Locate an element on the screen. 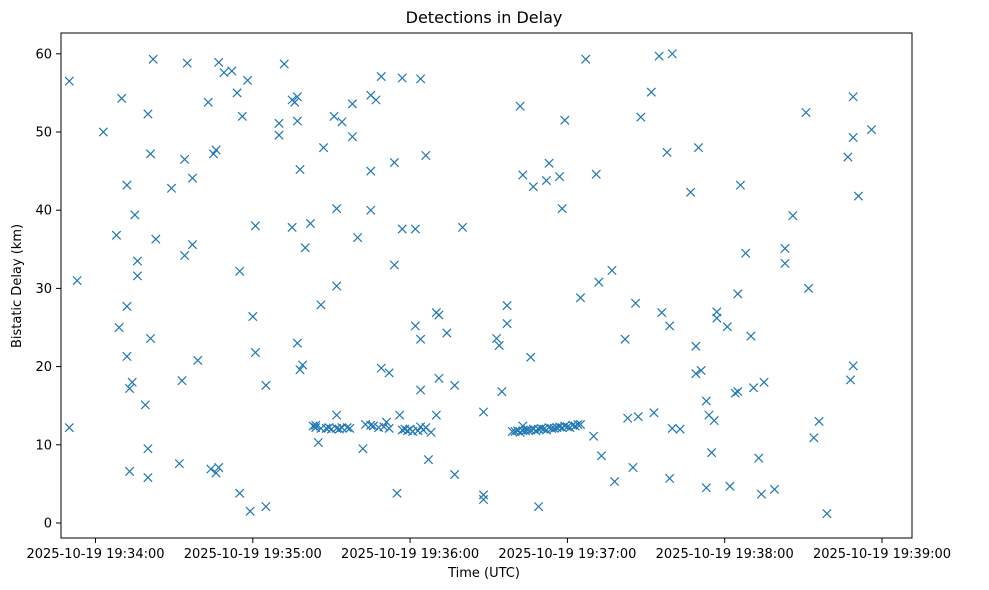 This screenshot has height=590, width=989. x-tick-label: 2025-10-19 19:37:00 is located at coordinates (567, 554).